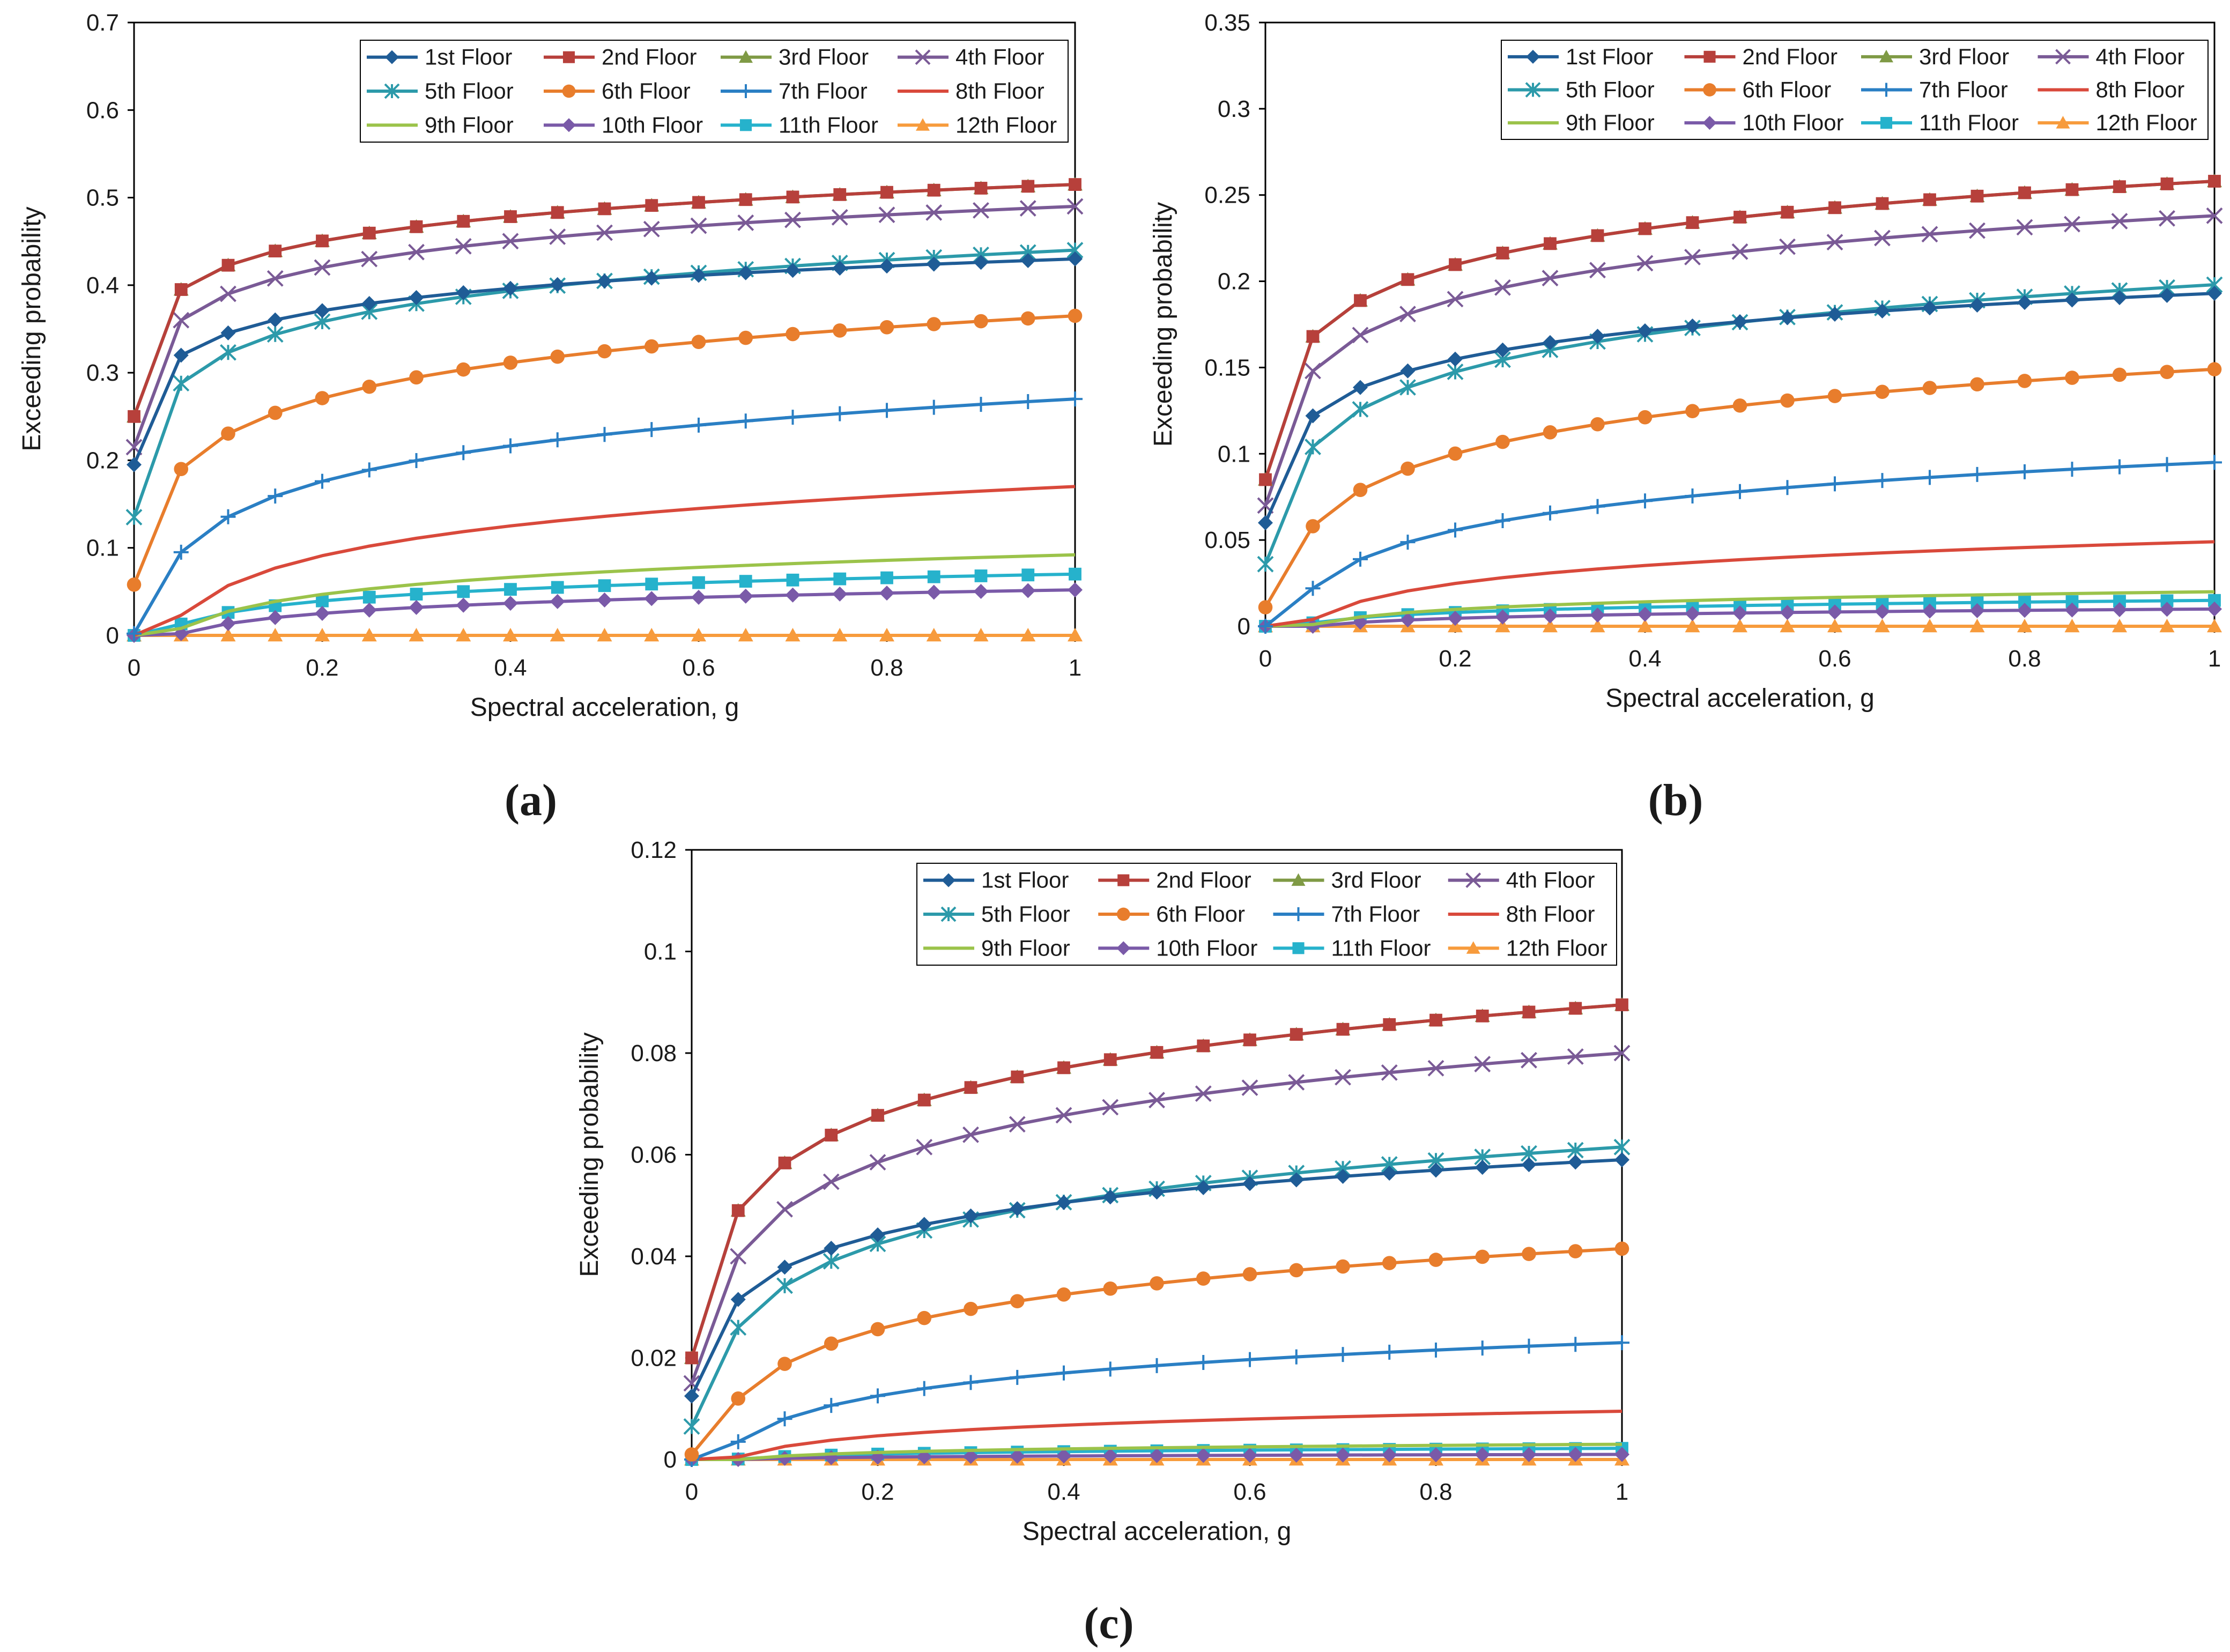 The width and height of the screenshot is (2230, 1652). I want to click on y-tick-label: 0, so click(670, 1460).